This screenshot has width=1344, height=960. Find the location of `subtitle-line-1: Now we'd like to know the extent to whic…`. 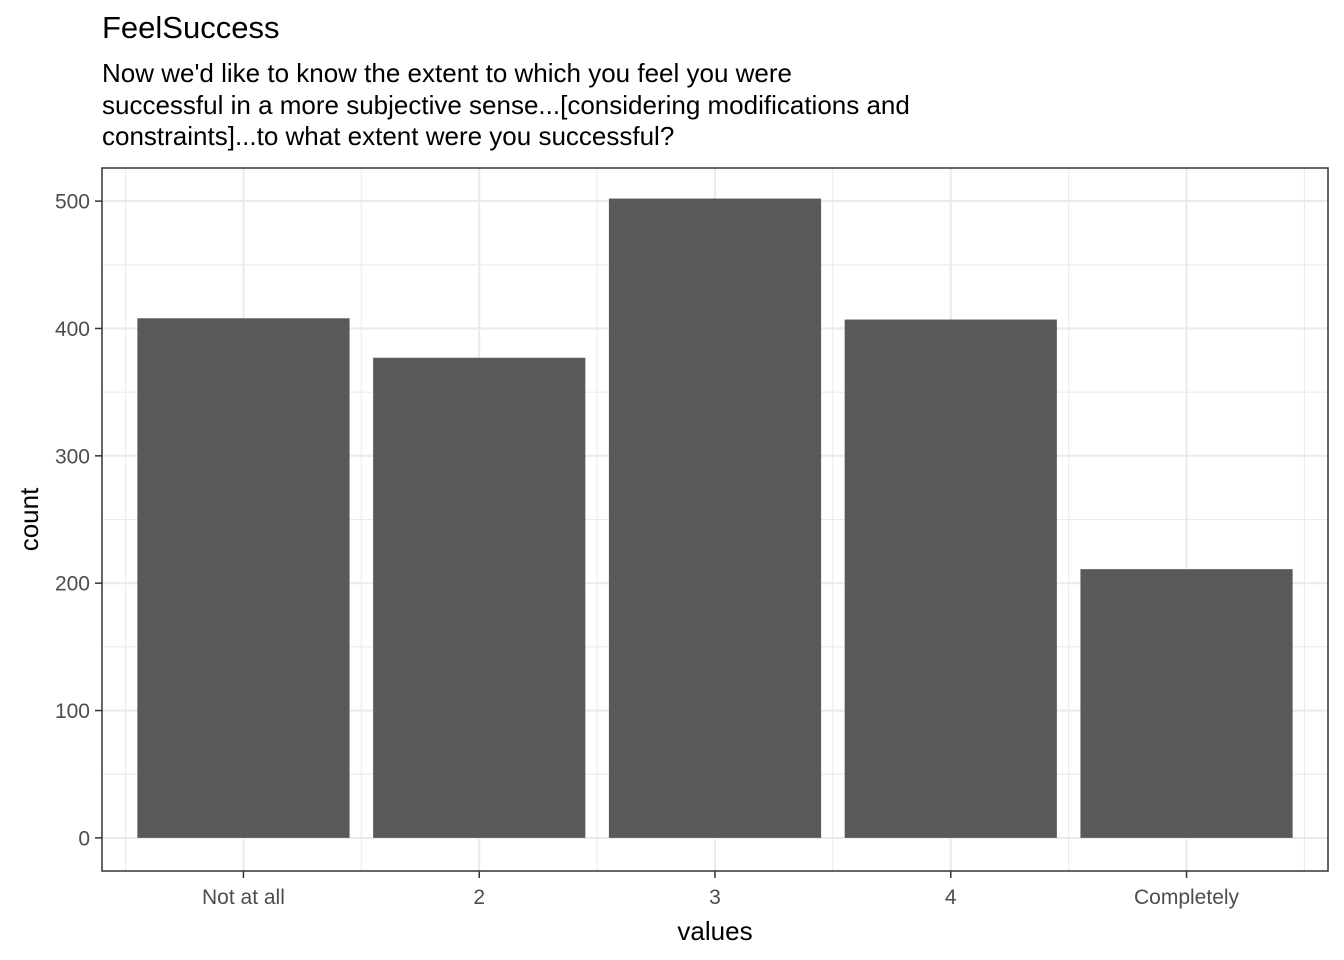

subtitle-line-1: Now we'd like to know the extent to whic… is located at coordinates (447, 73).